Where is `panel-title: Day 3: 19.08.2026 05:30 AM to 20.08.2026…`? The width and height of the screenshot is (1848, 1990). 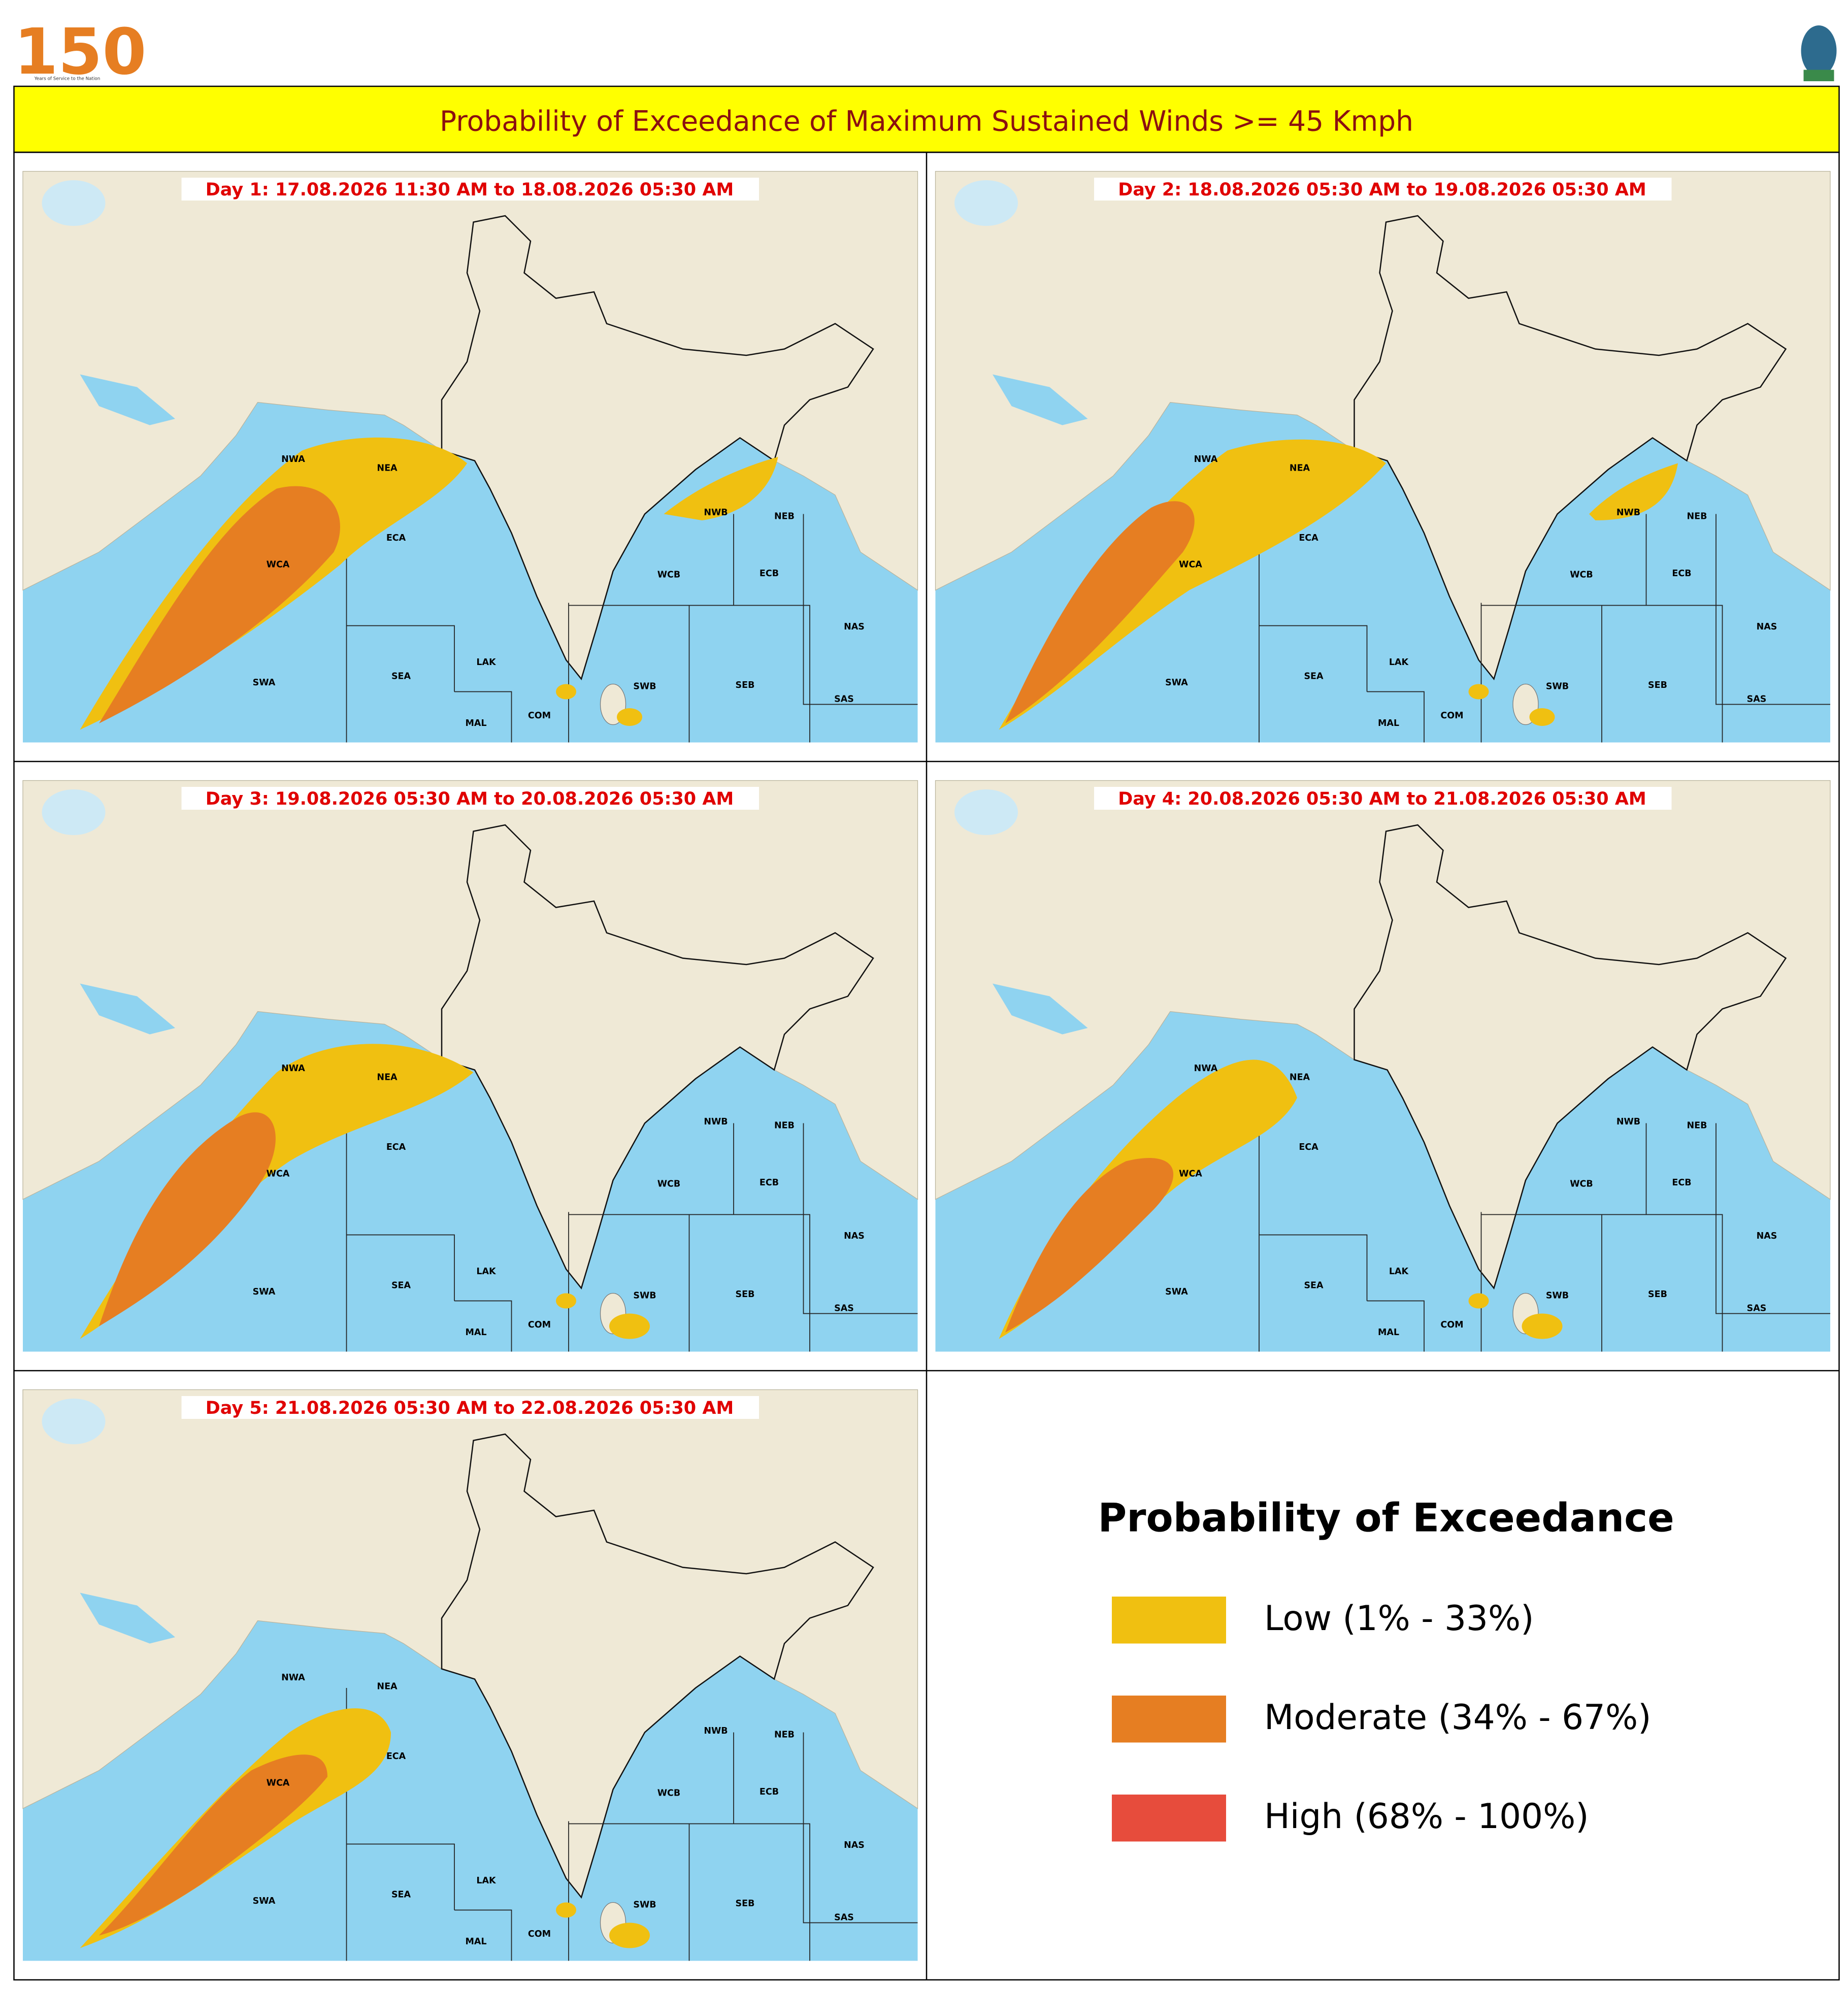
panel-title: Day 3: 19.08.2026 05:30 AM to 20.08.2026… is located at coordinates (470, 799).